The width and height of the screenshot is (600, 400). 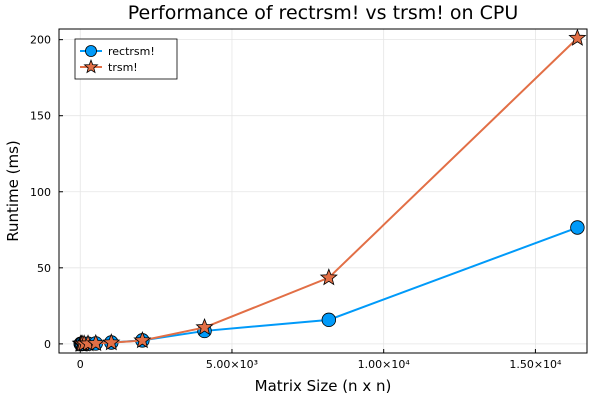 I want to click on x-tick-label: 1.50×10⁴, so click(x=535, y=364).